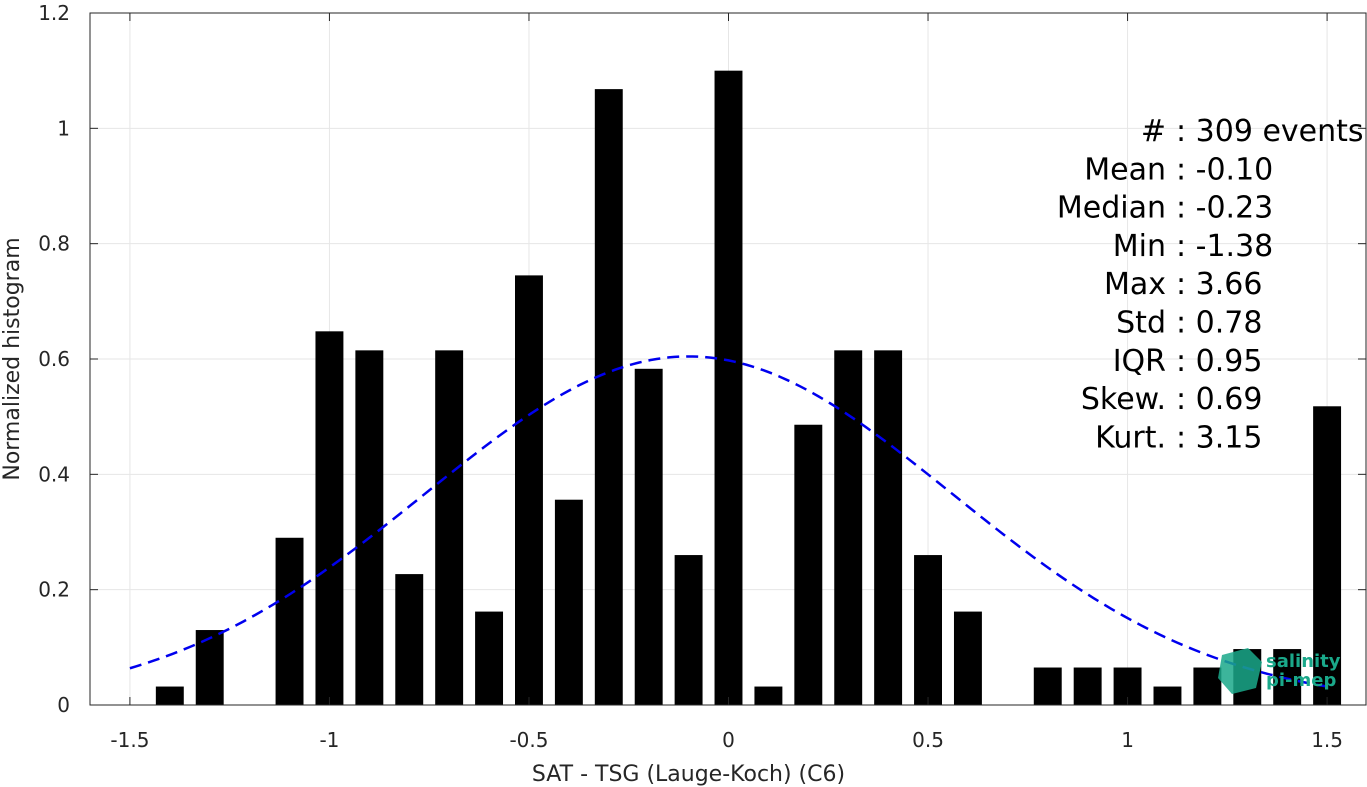 The image size is (1367, 787). I want to click on y-tick-label: 0.4, so click(54, 474).